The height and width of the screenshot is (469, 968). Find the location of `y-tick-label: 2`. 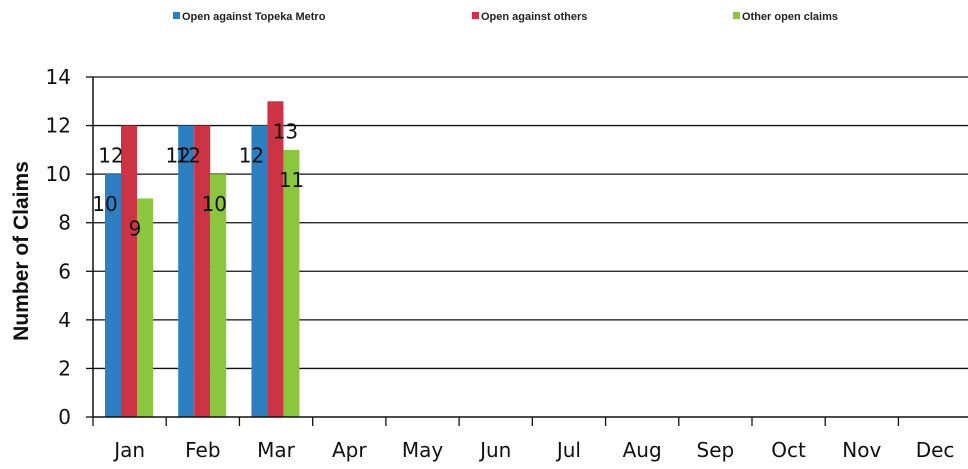

y-tick-label: 2 is located at coordinates (64, 368).